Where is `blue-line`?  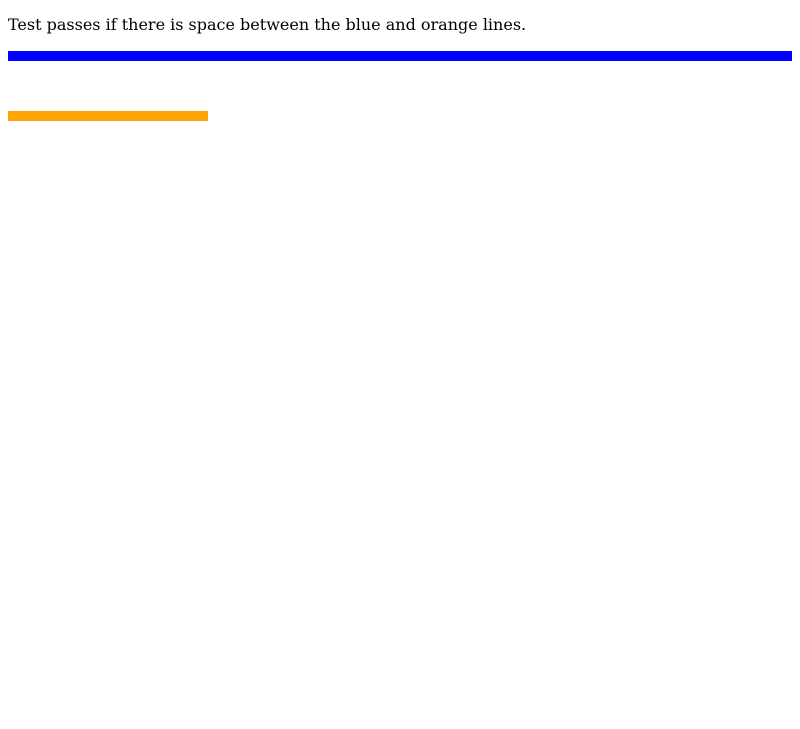 blue-line is located at coordinates (400, 56).